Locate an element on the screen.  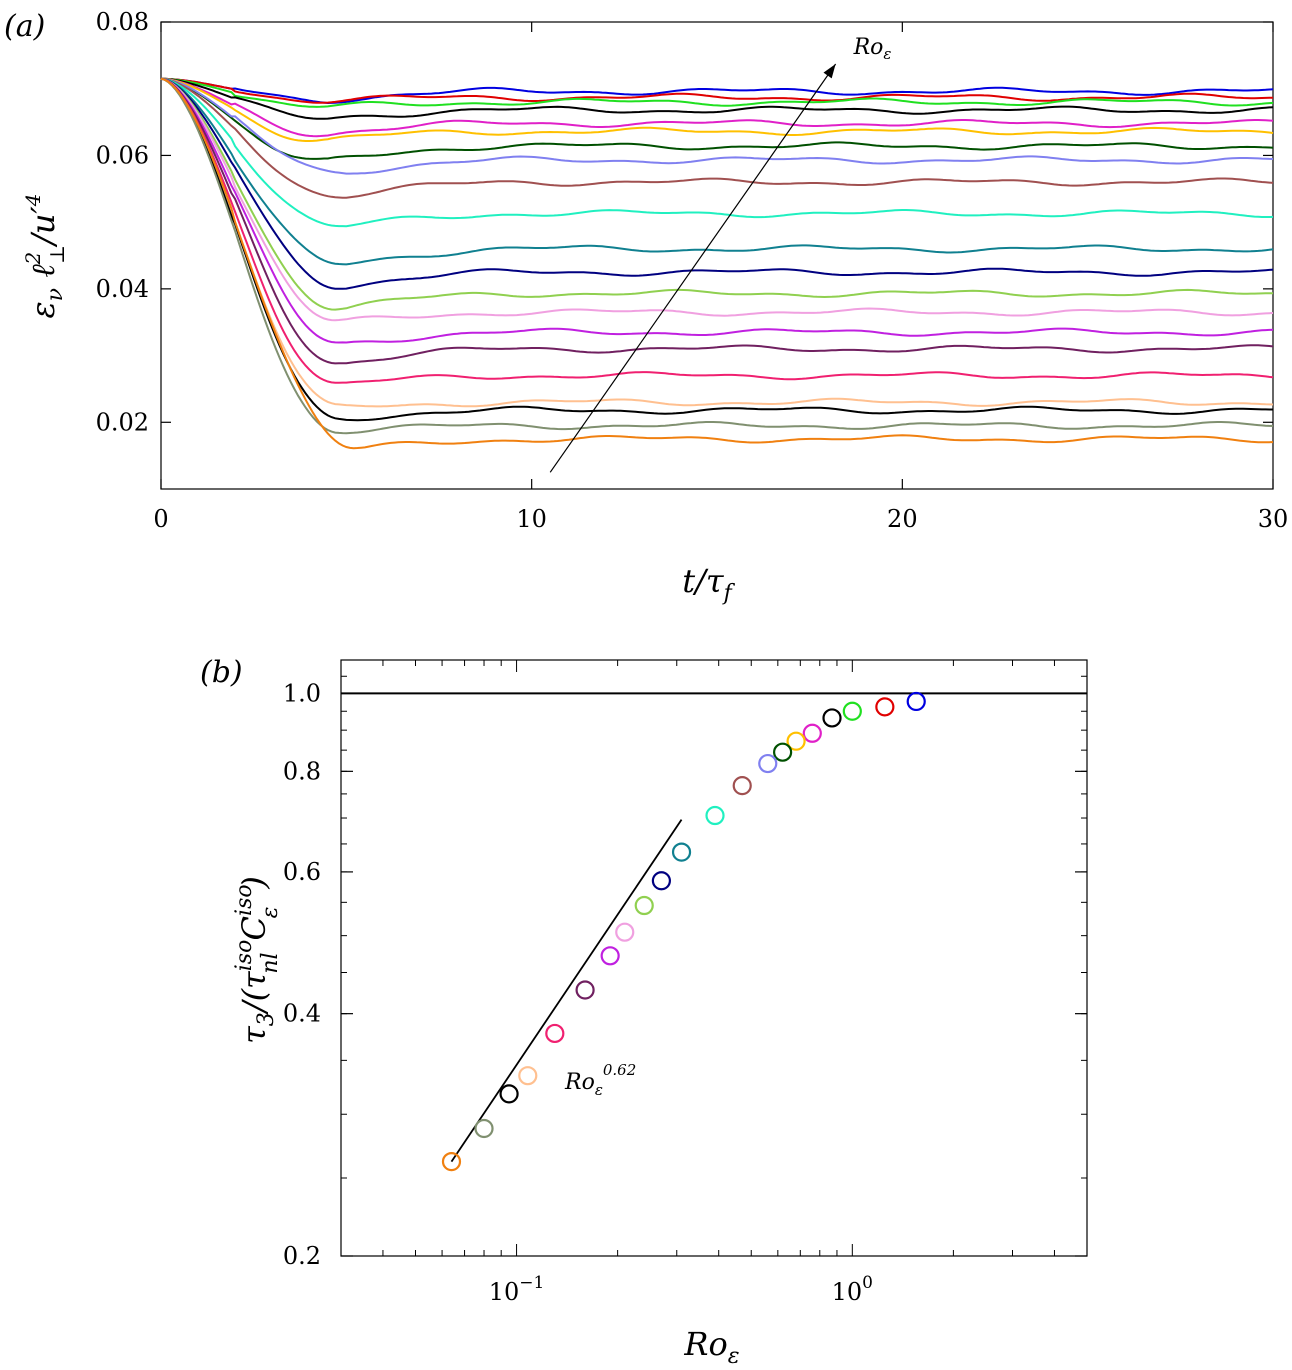
x-tick-label: 20 is located at coordinates (902, 519).